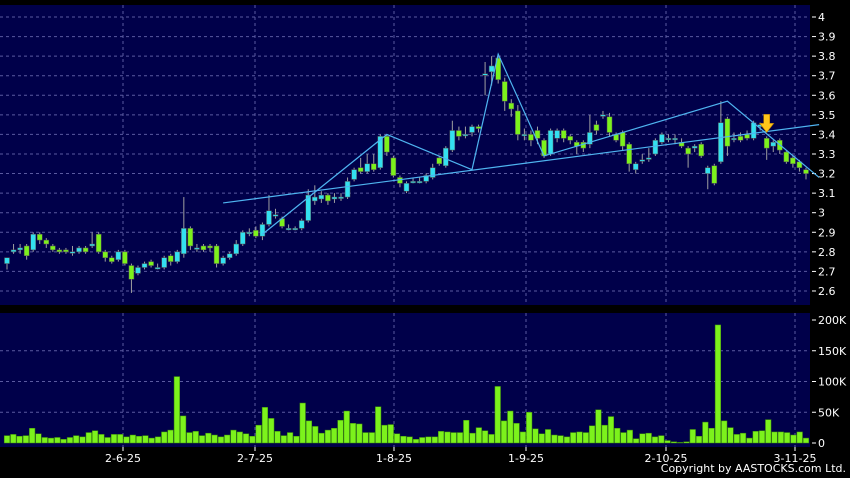 The image size is (850, 478). Describe the element at coordinates (827, 291) in the screenshot. I see `price-y-tick-label: 2.6` at that location.